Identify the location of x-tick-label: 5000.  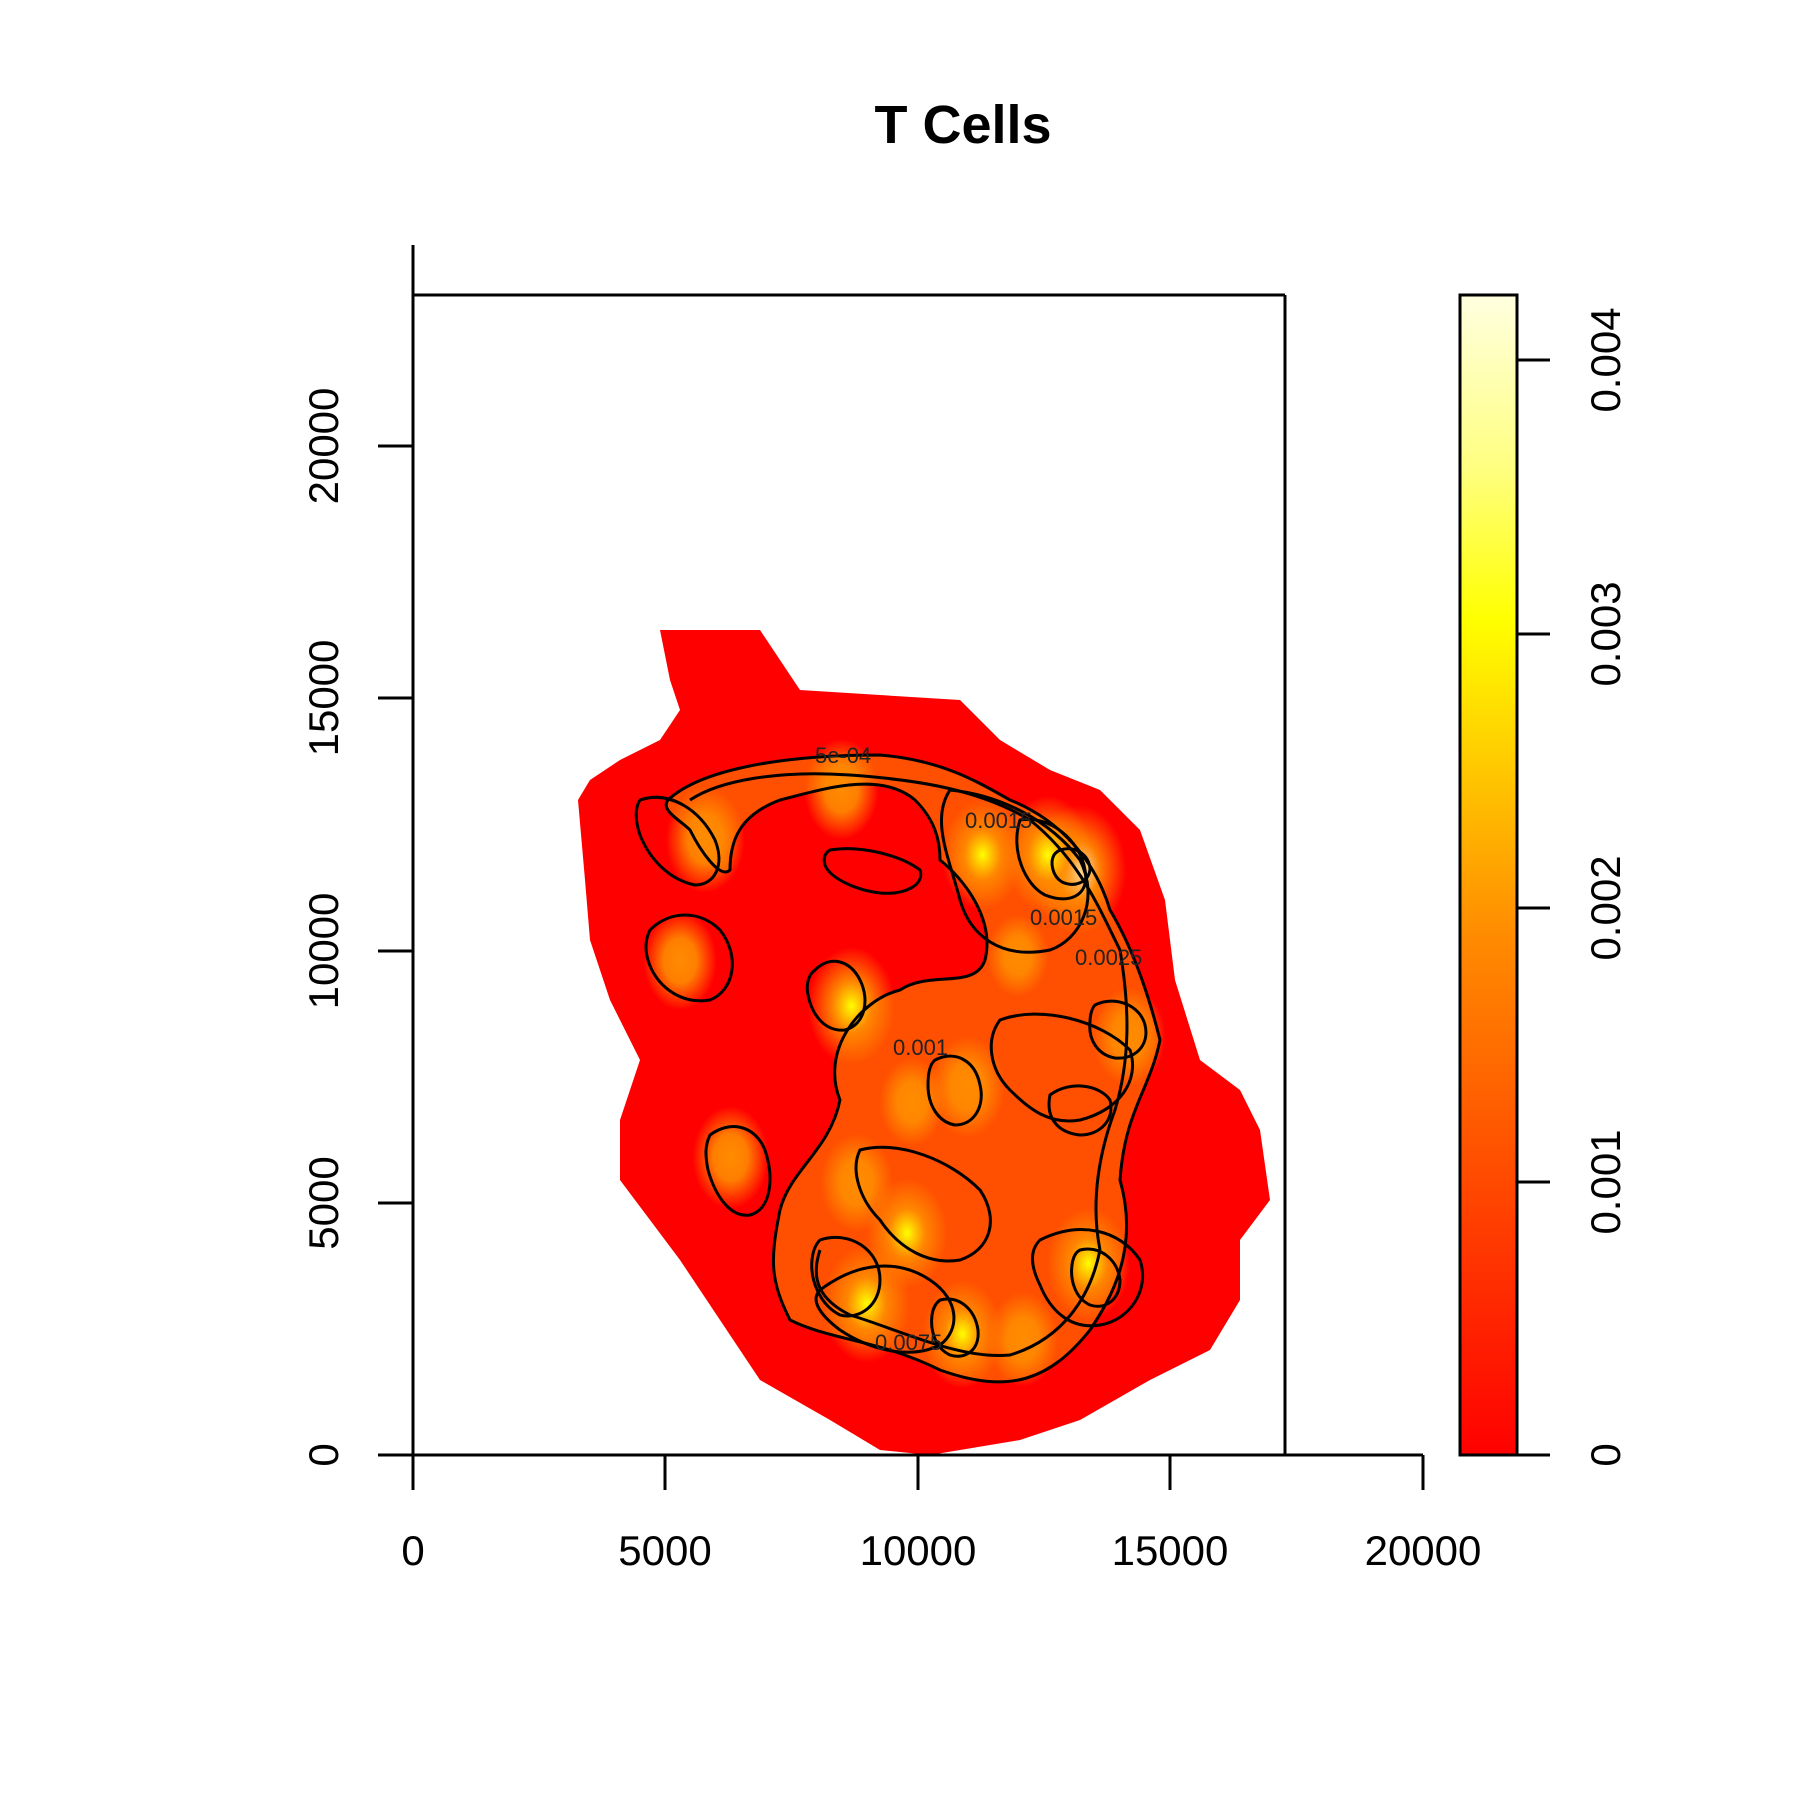
(664, 1550).